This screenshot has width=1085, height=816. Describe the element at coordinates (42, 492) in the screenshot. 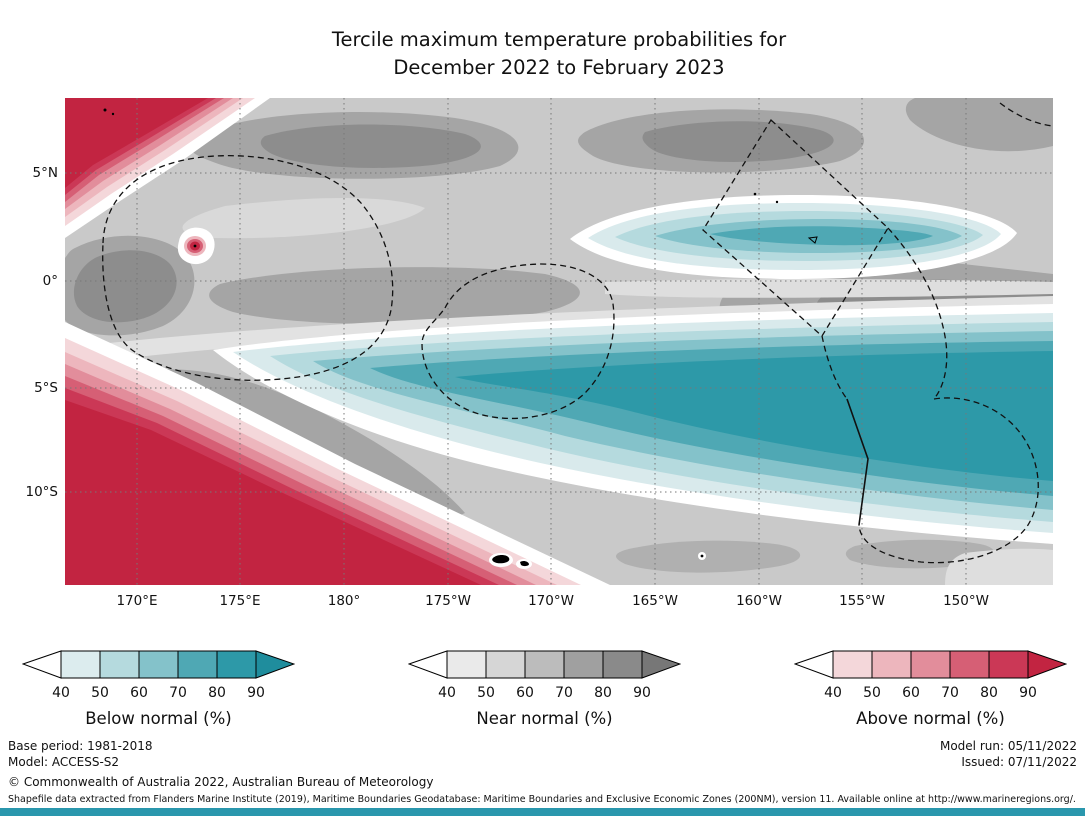

I see `lat-tick-10s: 10°S` at that location.